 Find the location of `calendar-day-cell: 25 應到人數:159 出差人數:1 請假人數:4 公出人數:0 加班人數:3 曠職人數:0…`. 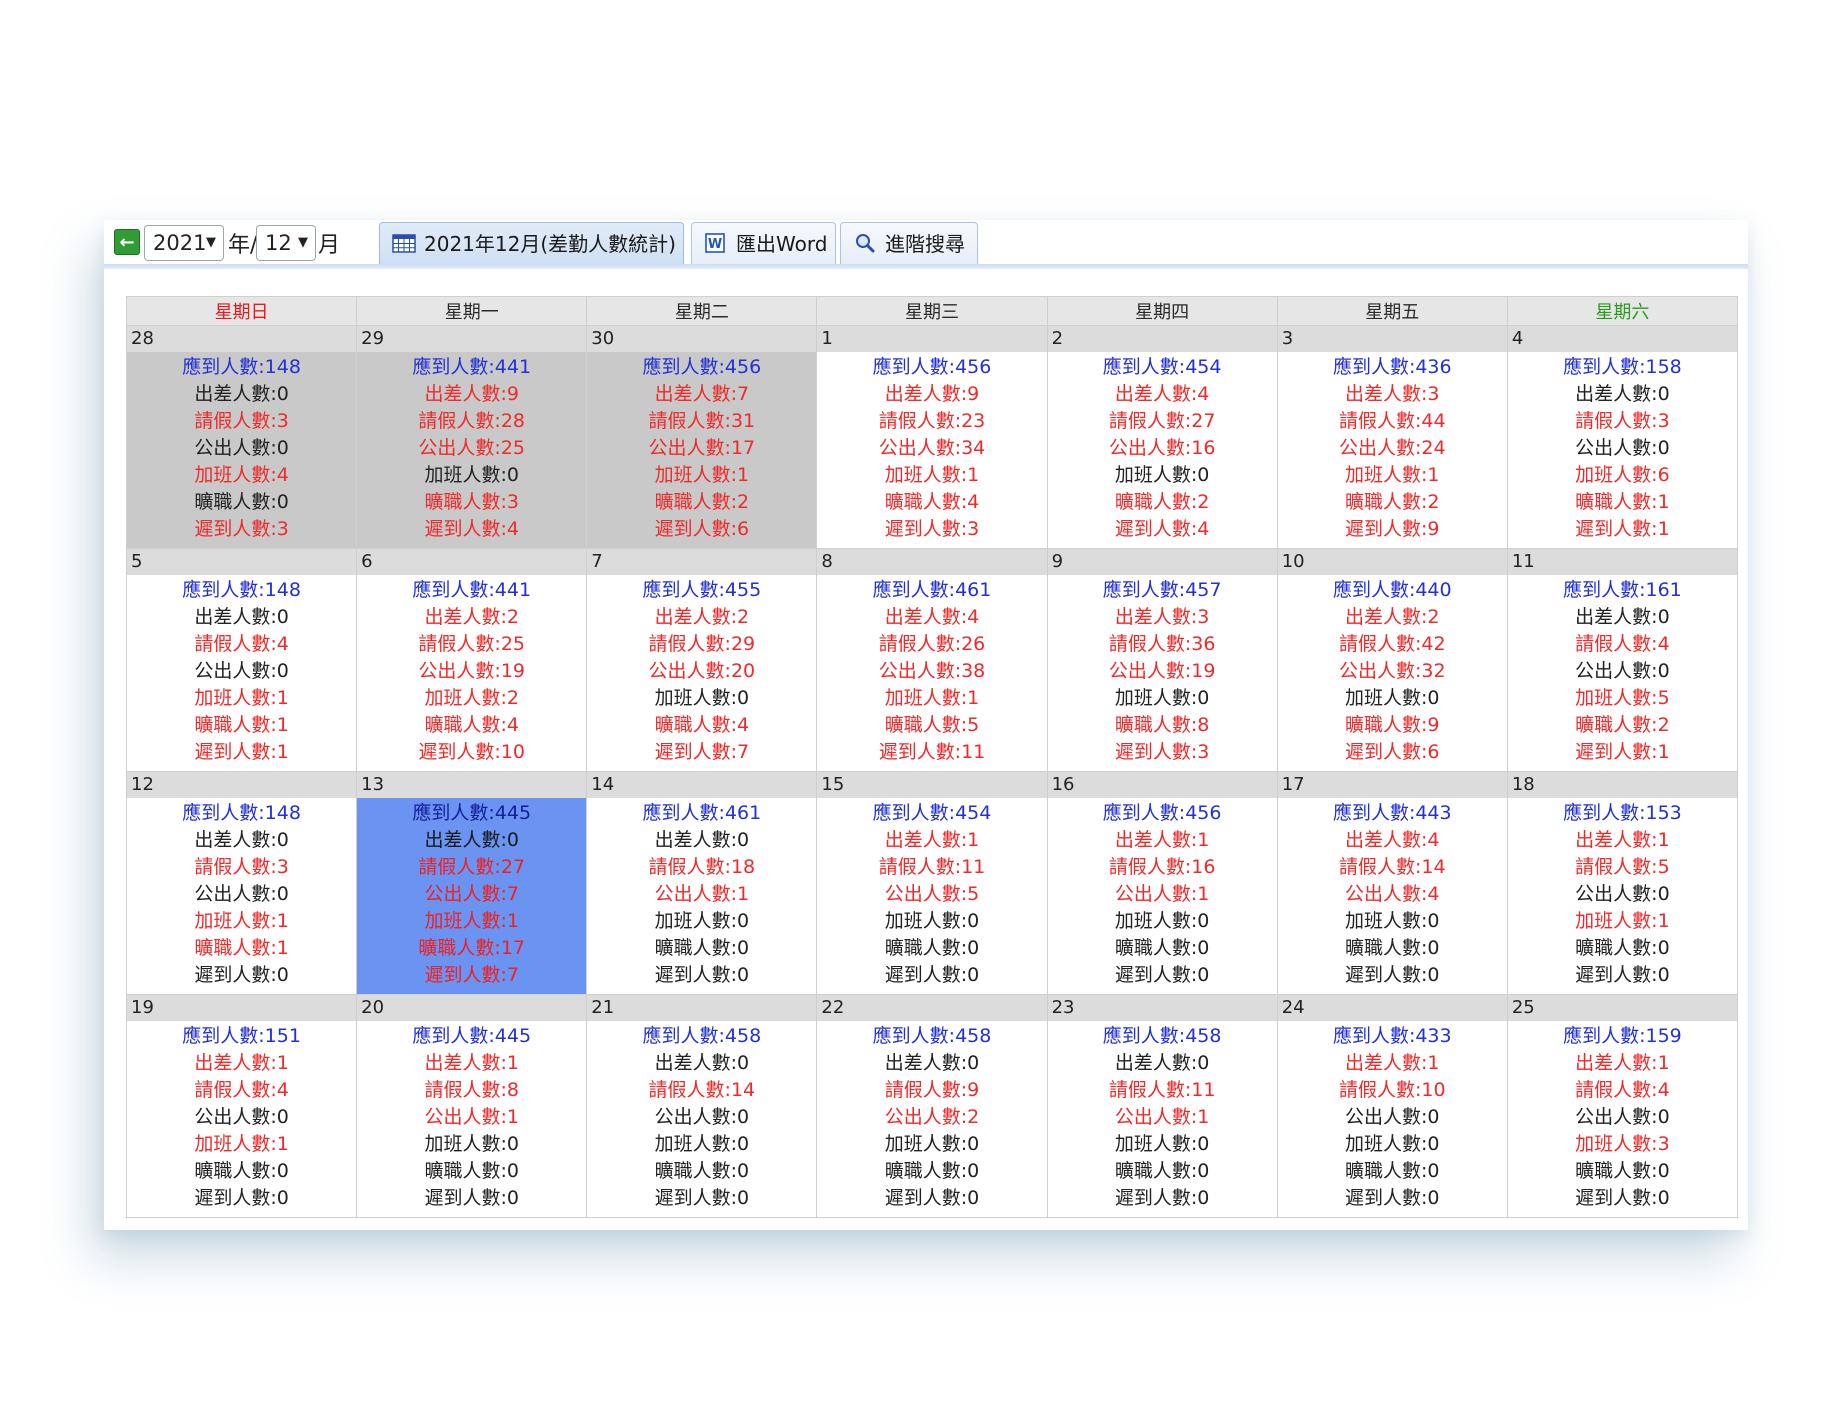

calendar-day-cell: 25 應到人數:159 出差人數:1 請假人數:4 公出人數:0 加班人數:3 曠職人數:0… is located at coordinates (1622, 1106).